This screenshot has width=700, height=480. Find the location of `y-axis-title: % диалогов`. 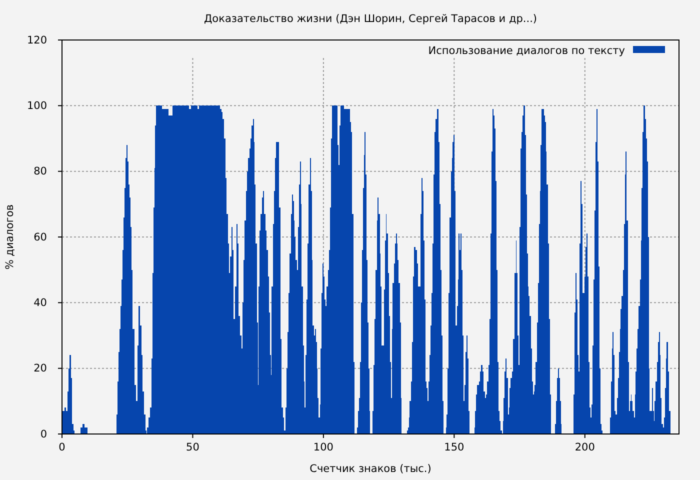

y-axis-title: % диалогов is located at coordinates (10, 237).